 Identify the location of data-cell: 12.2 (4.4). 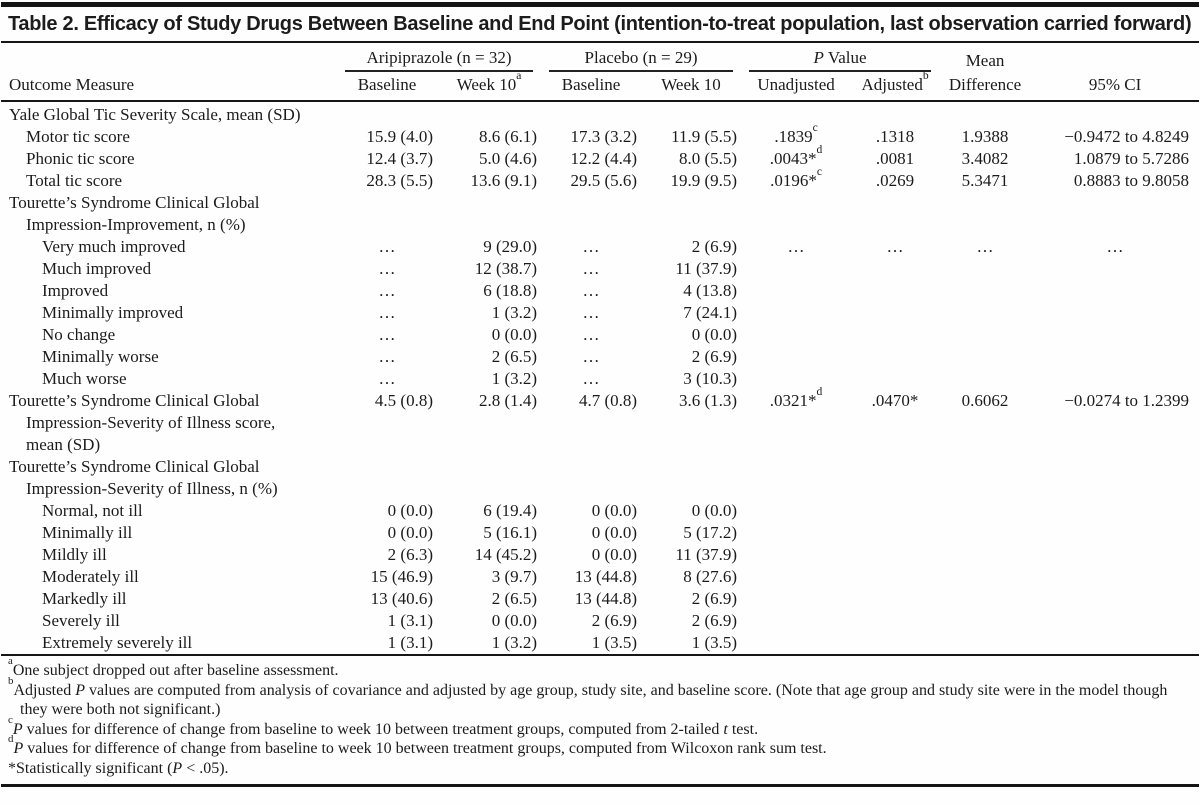
(604, 158).